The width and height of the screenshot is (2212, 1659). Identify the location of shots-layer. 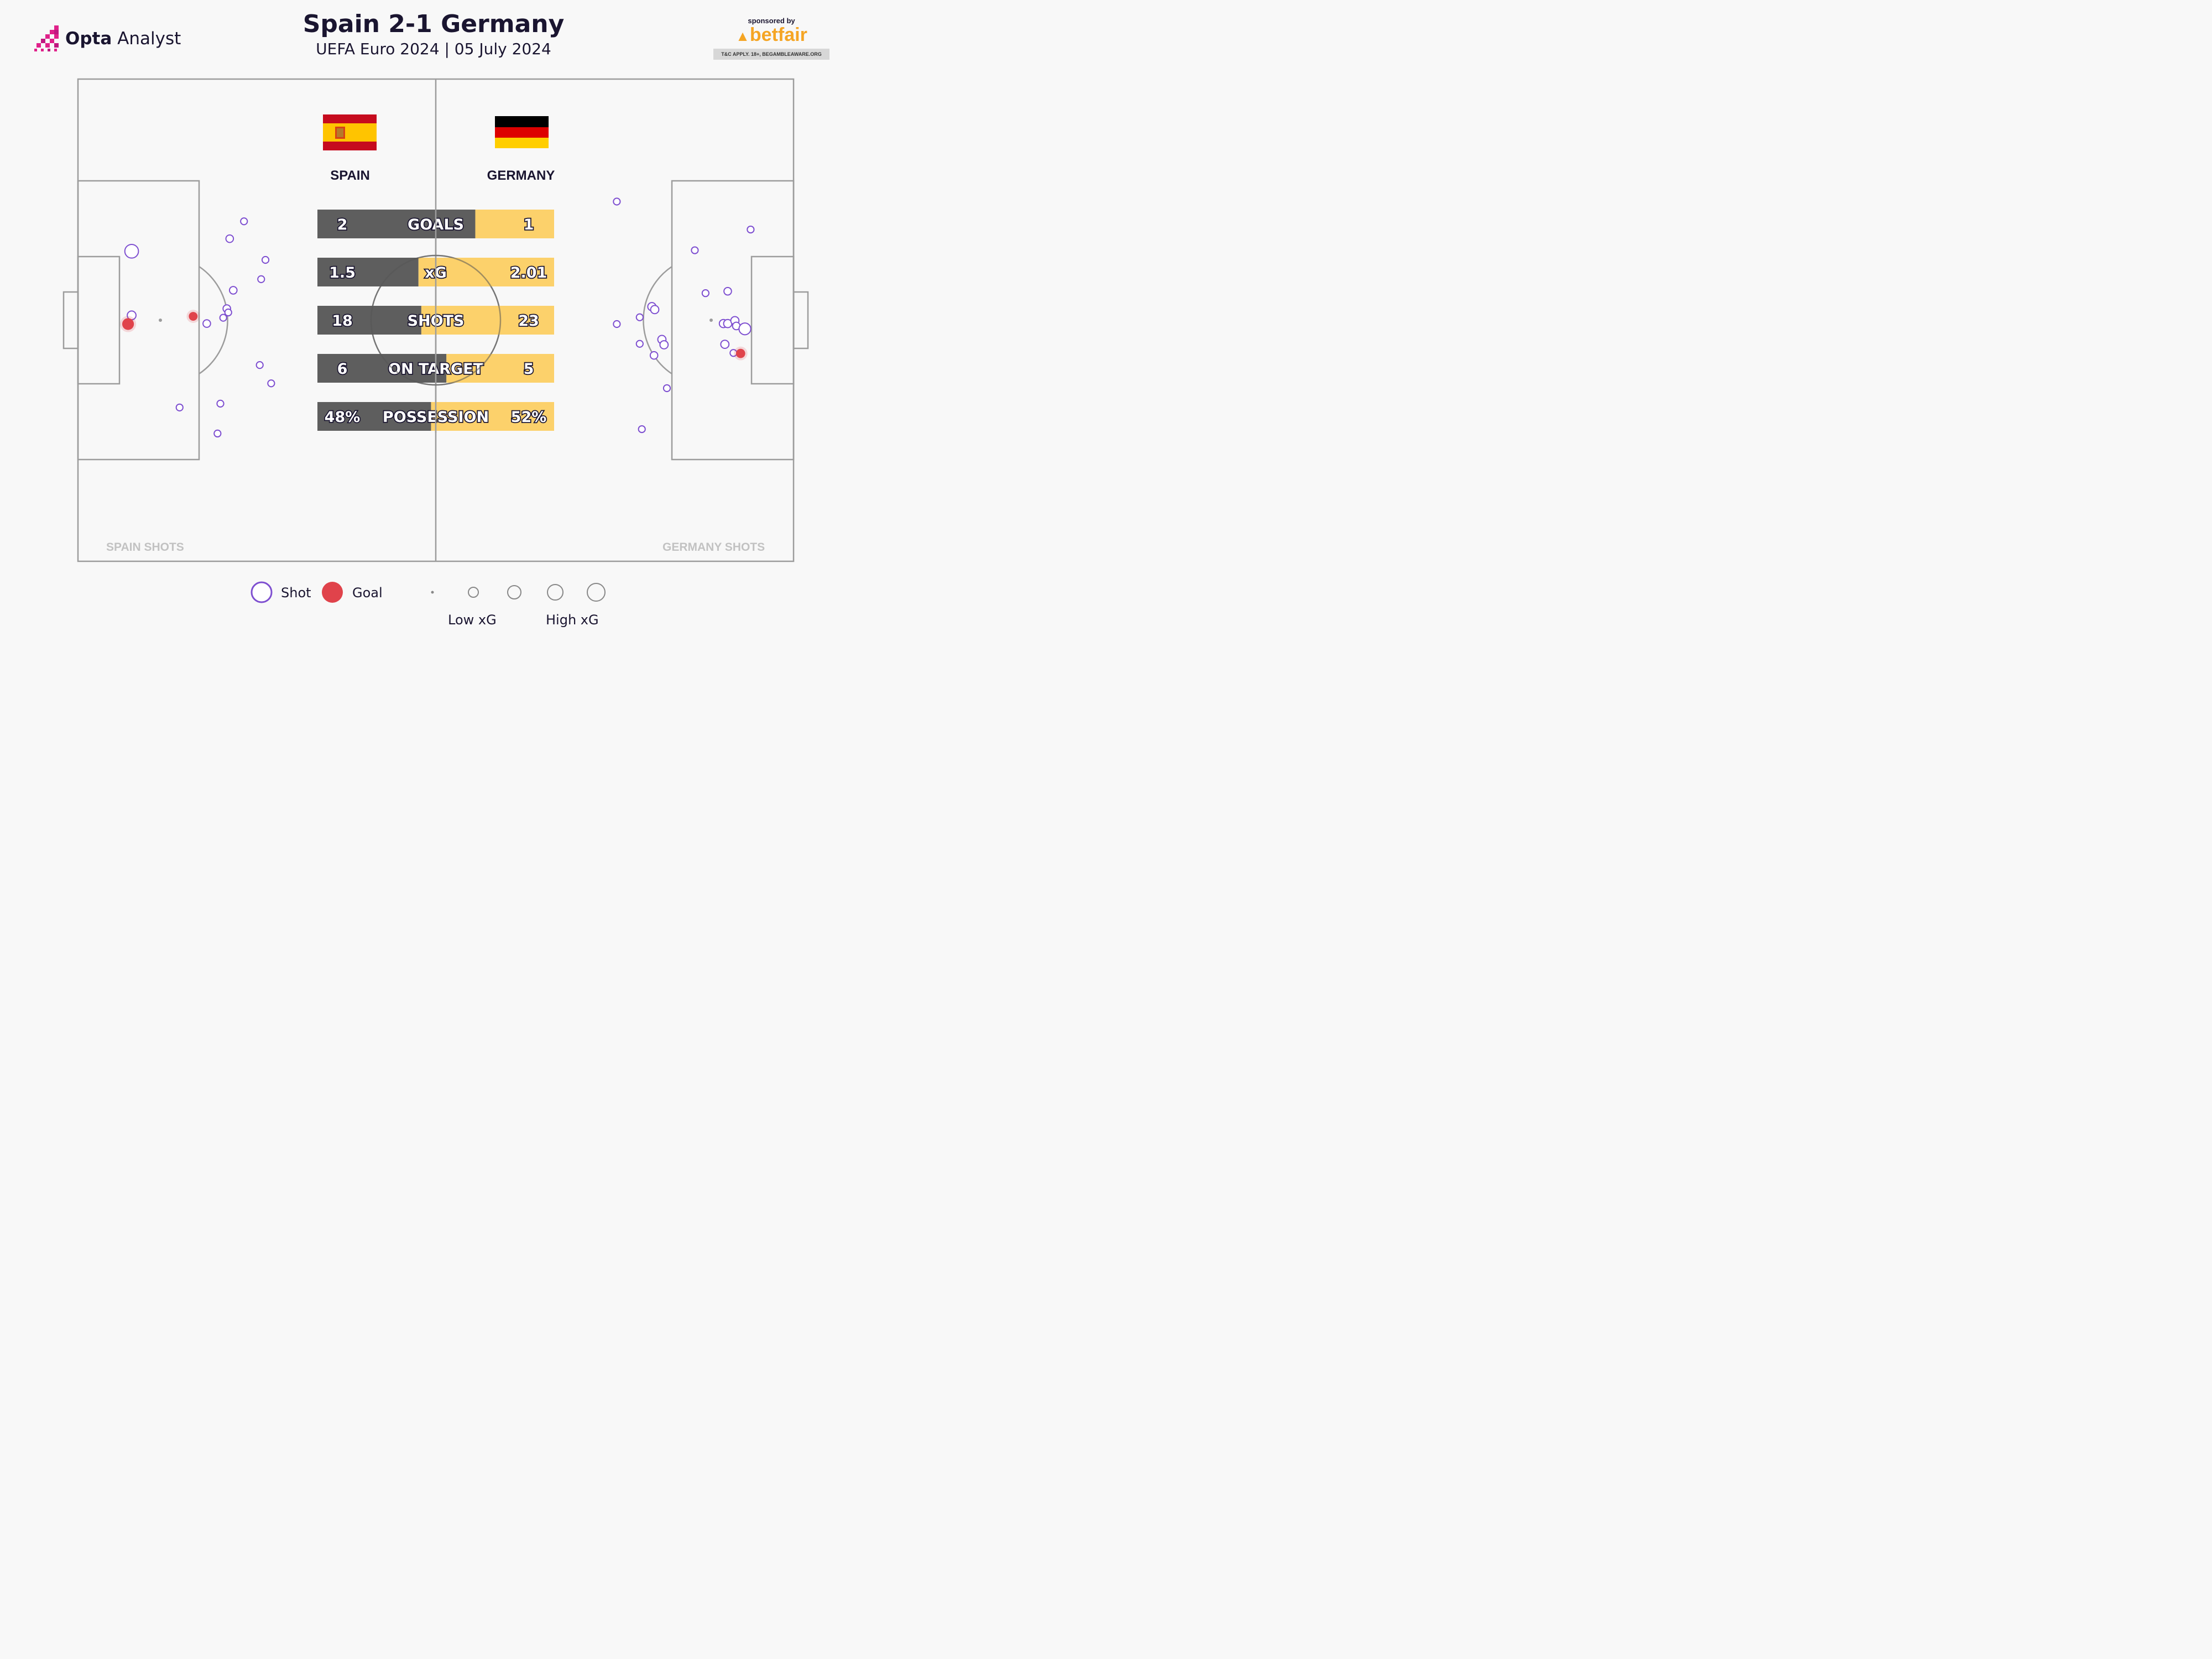
(437, 317).